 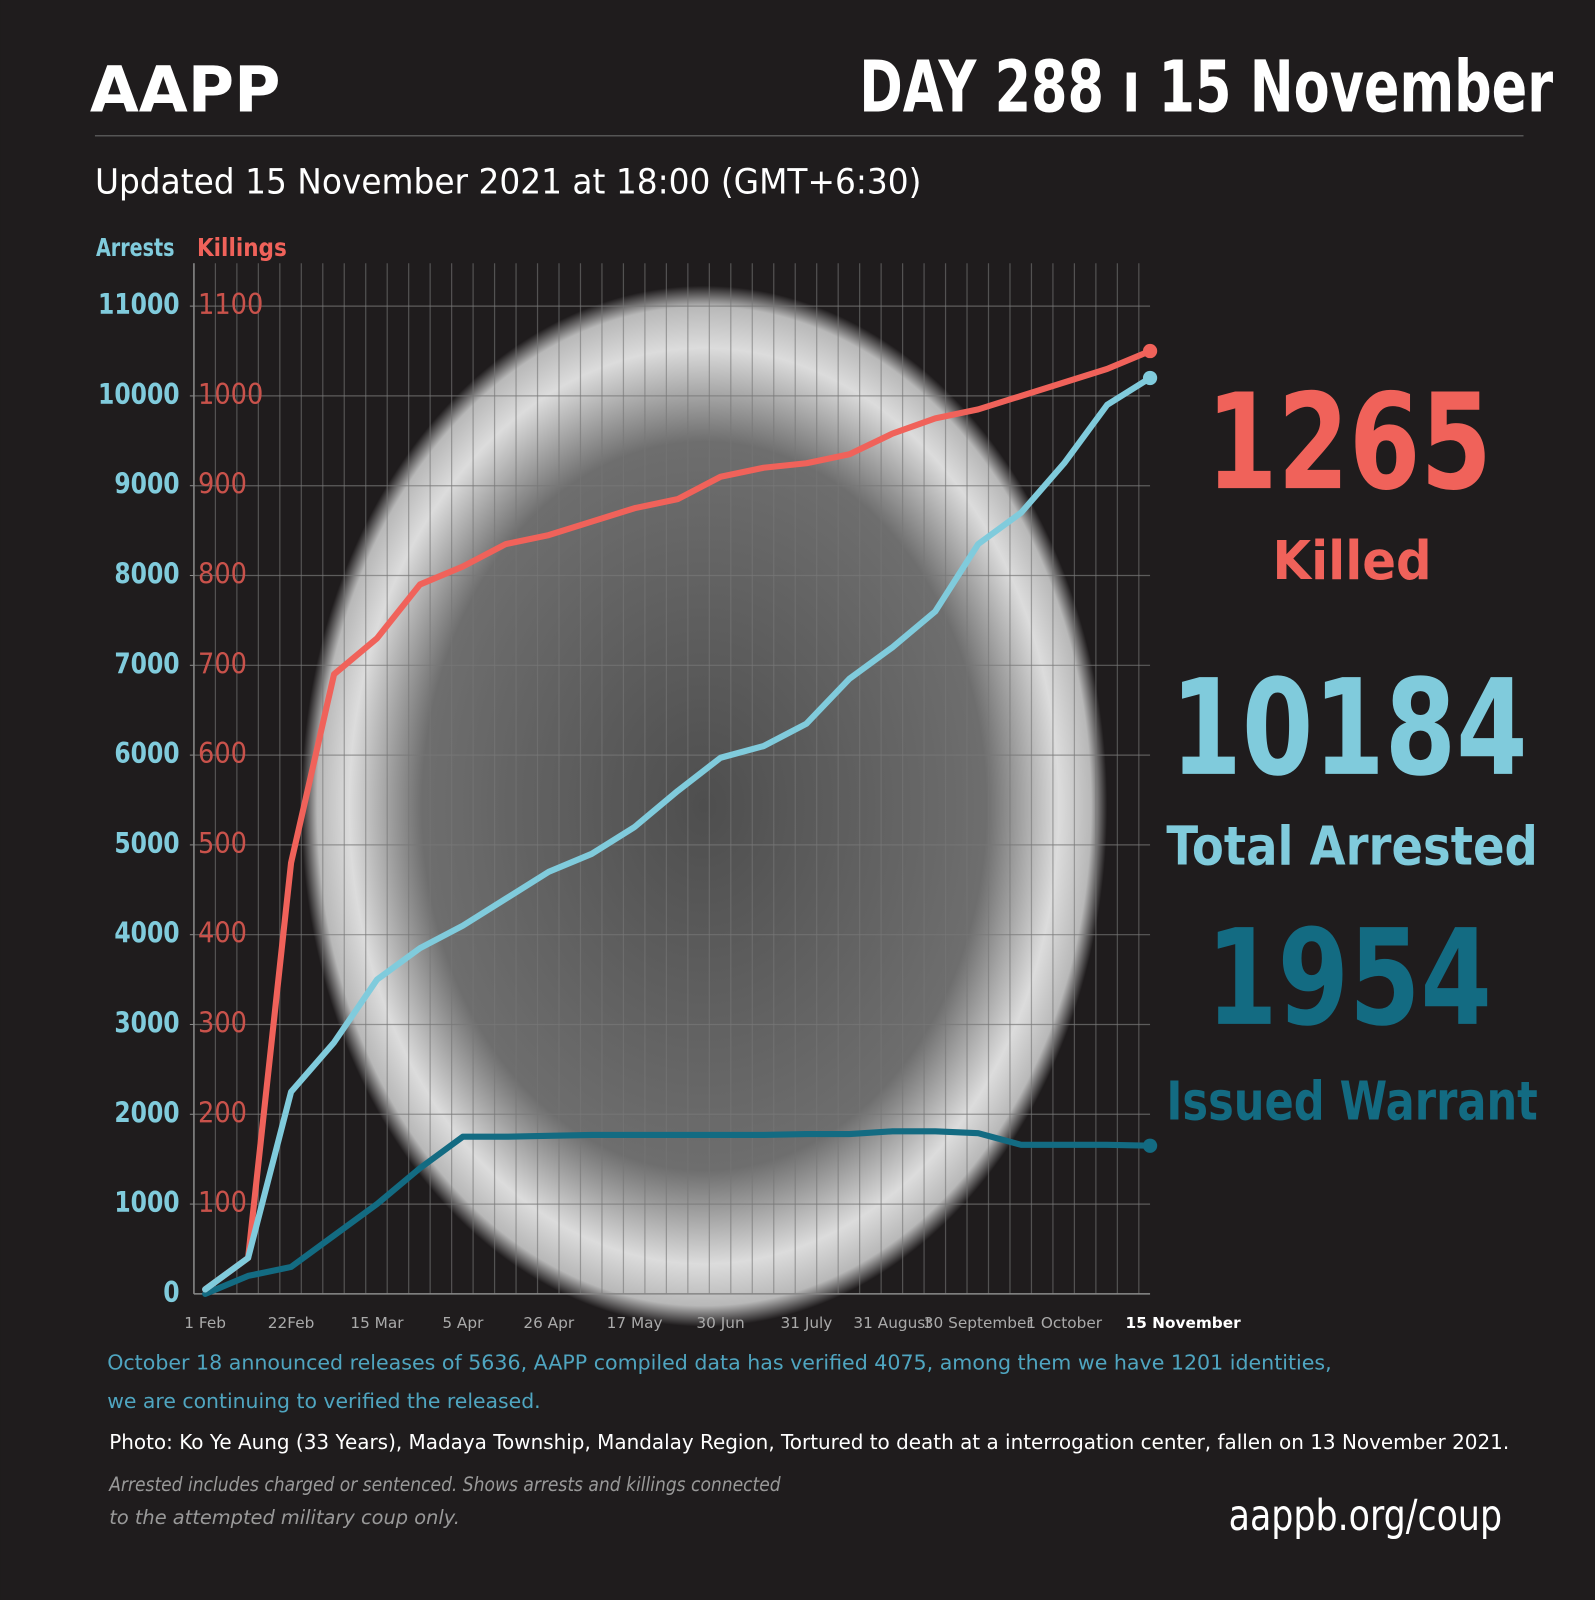 What do you see at coordinates (291, 1323) in the screenshot?
I see `x-tick-label: 22Feb` at bounding box center [291, 1323].